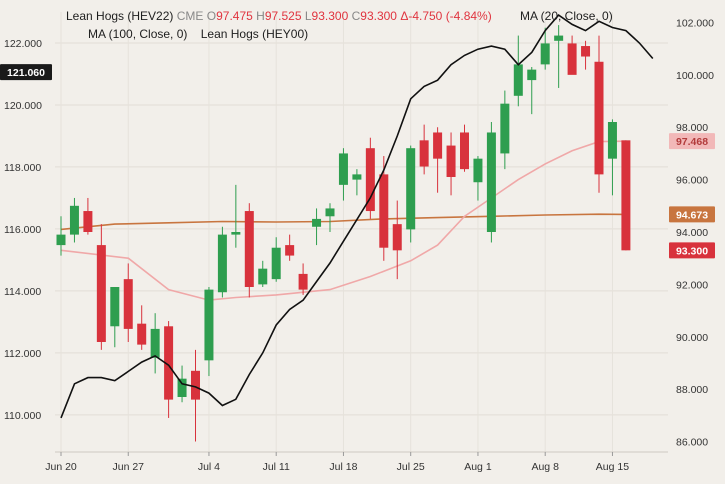  I want to click on x-tick-label: Jun 27, so click(128, 467).